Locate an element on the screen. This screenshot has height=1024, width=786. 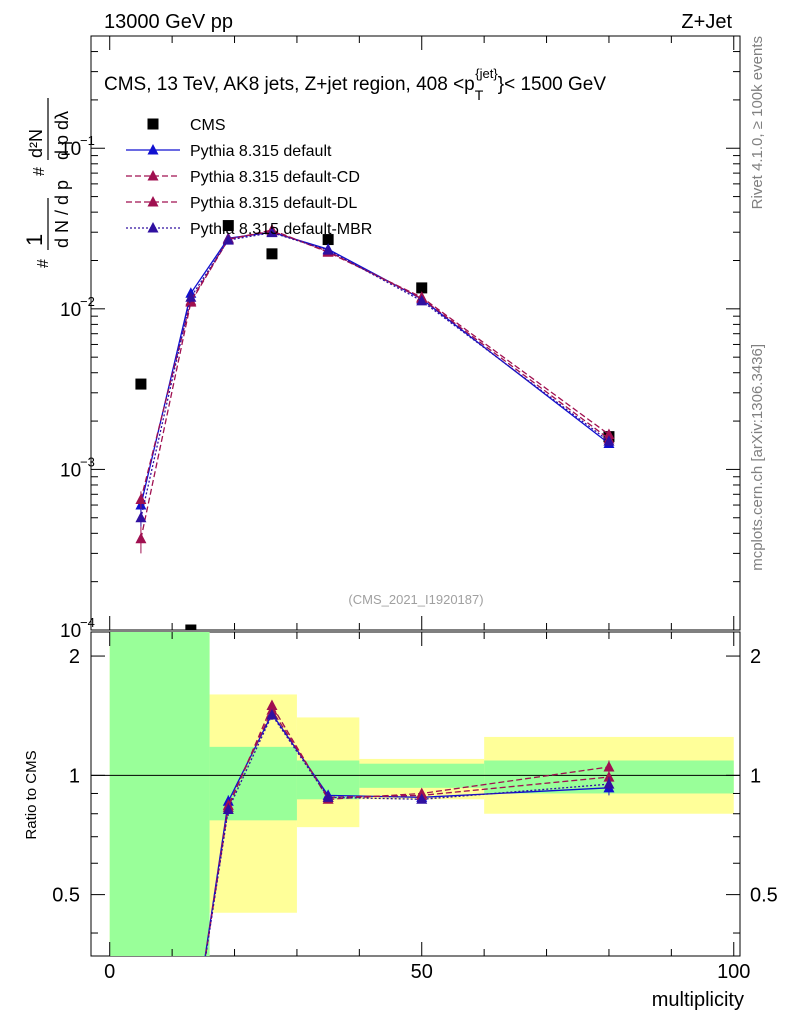
ratio-series is located at coordinates (409, 827).